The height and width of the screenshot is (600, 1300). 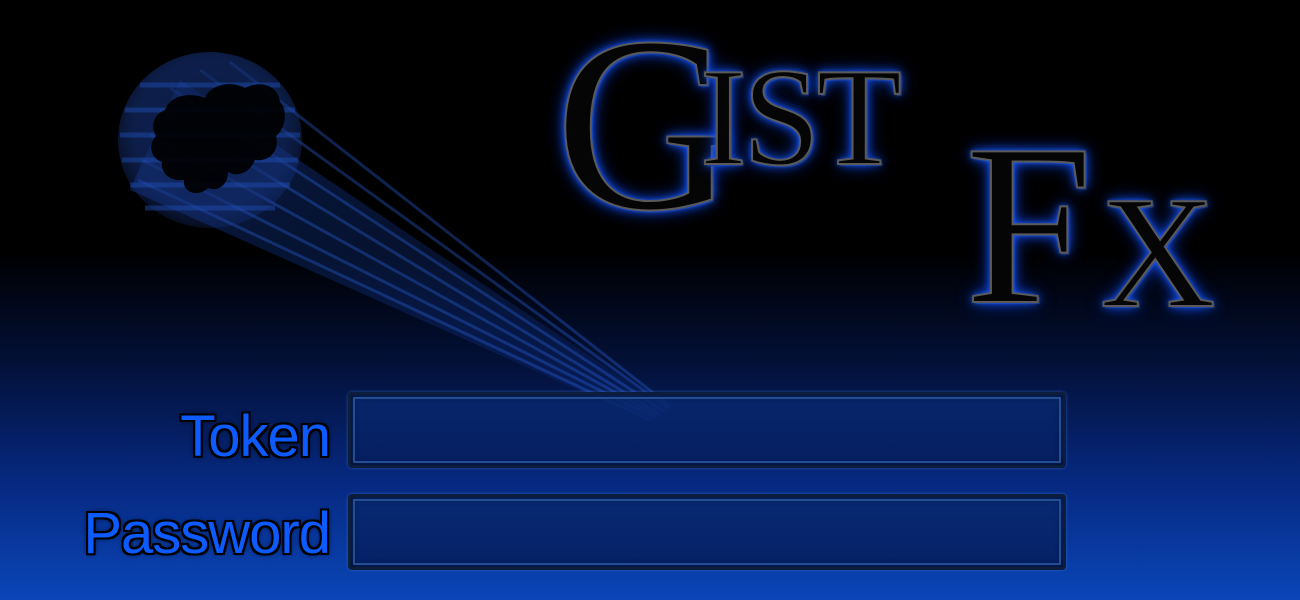 I want to click on password-input, so click(x=707, y=532).